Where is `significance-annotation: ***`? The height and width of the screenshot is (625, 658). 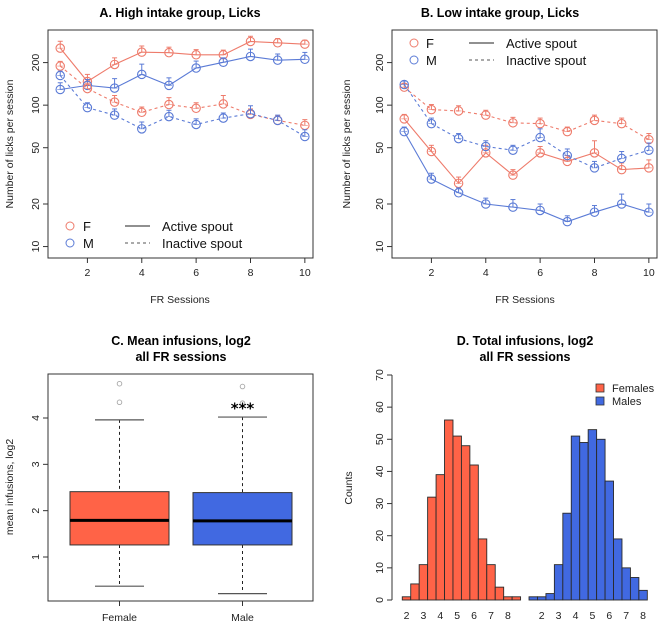
significance-annotation: *** is located at coordinates (243, 409).